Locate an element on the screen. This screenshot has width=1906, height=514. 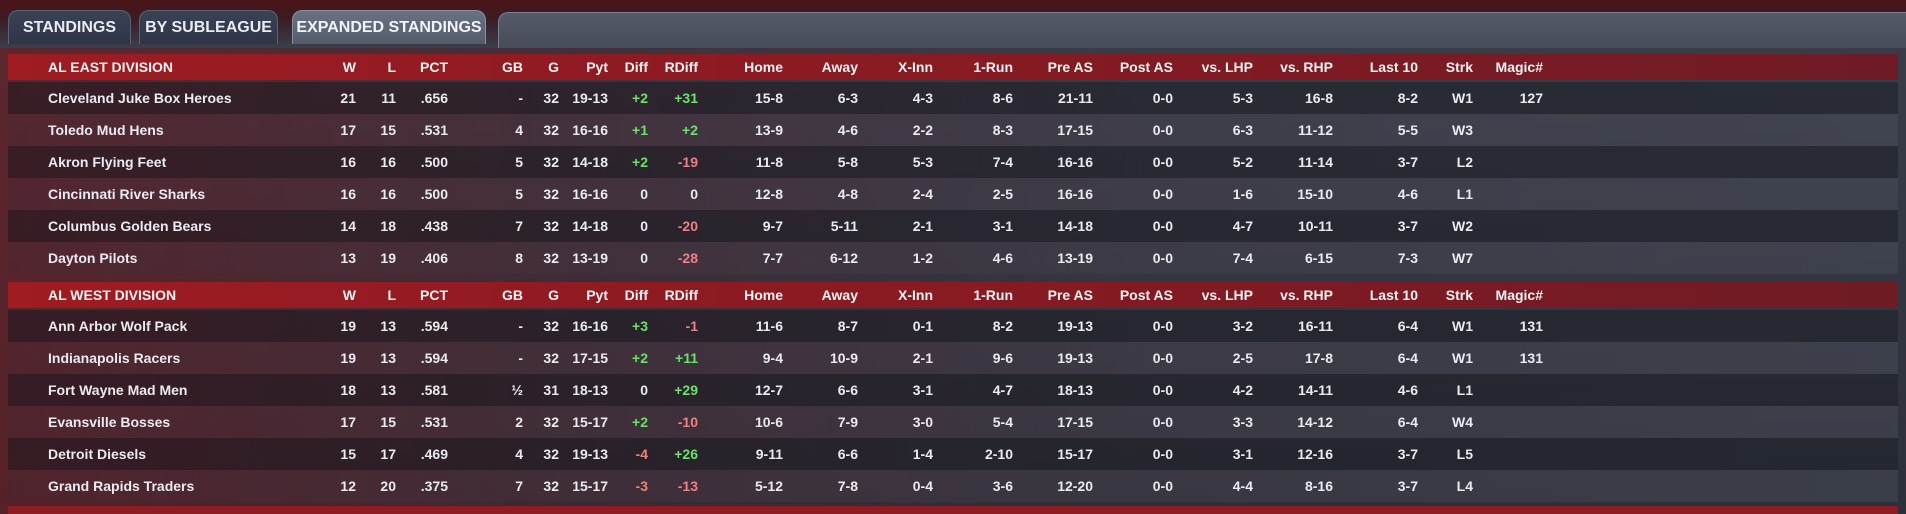
team-name: Columbus Golden Bears is located at coordinates (130, 226).